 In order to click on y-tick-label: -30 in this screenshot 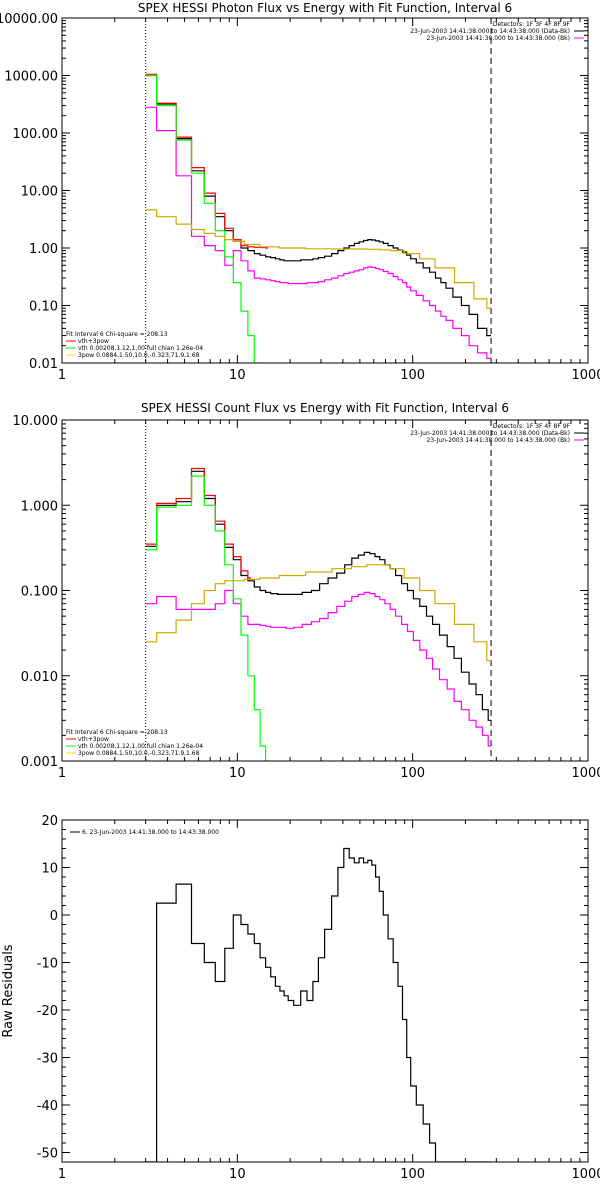, I will do `click(47, 1059)`.